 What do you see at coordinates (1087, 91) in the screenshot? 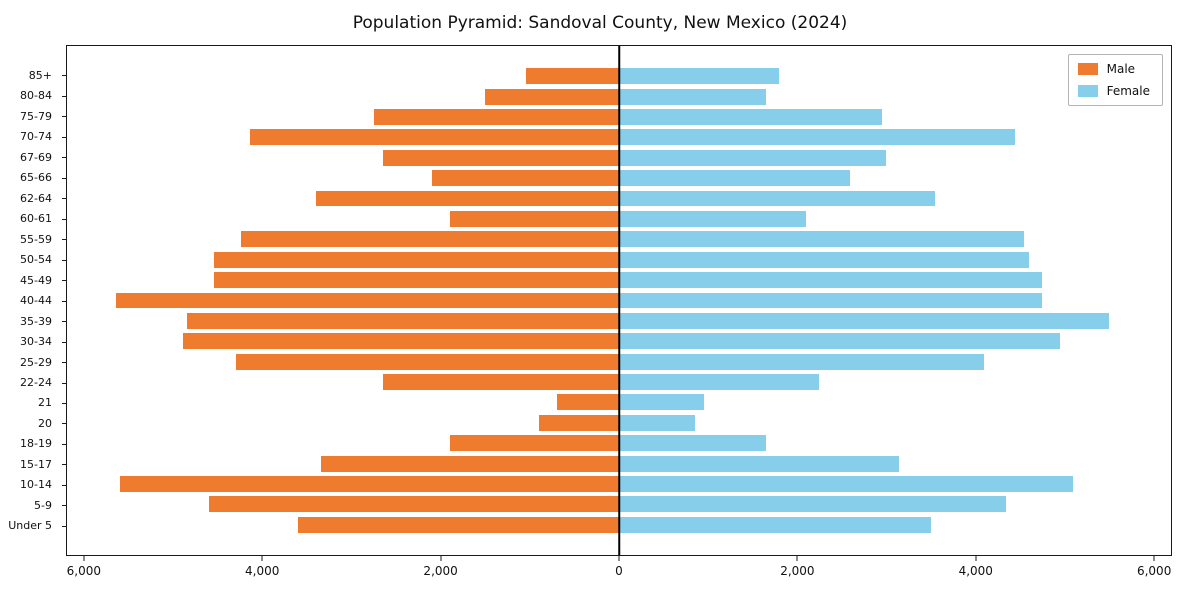
I see `female-legend-swatch` at bounding box center [1087, 91].